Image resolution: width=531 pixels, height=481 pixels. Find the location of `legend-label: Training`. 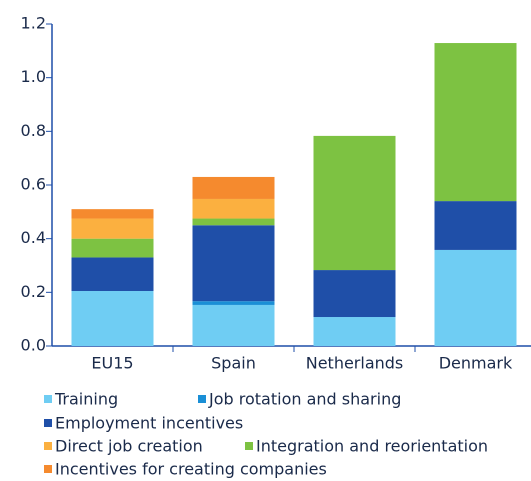

legend-label: Training is located at coordinates (86, 399).